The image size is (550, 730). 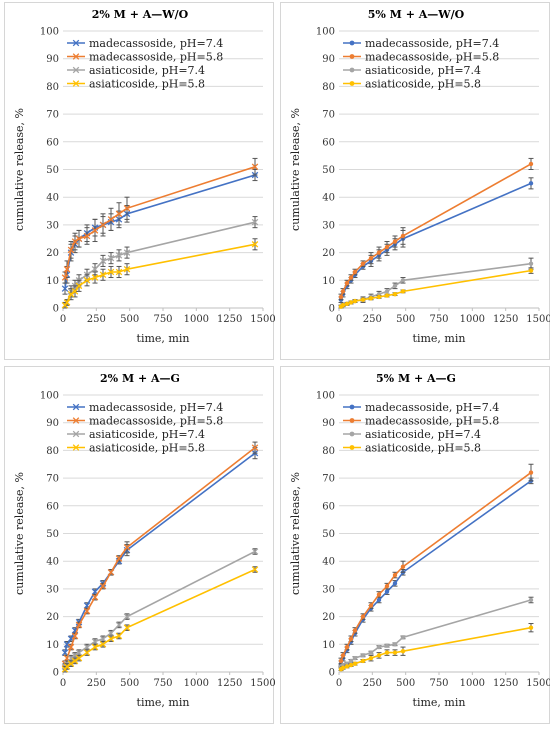 What do you see at coordinates (147, 434) in the screenshot?
I see `legend-label: asiaticoside, pH=7.4` at bounding box center [147, 434].